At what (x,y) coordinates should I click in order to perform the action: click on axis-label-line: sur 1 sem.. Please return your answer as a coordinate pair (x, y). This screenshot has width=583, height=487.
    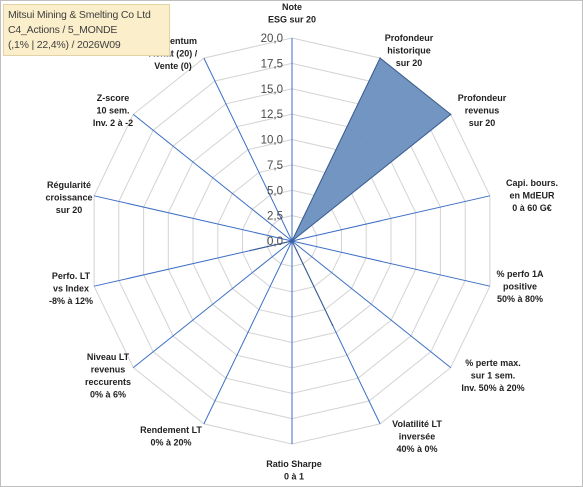
    Looking at the image, I should click on (493, 376).